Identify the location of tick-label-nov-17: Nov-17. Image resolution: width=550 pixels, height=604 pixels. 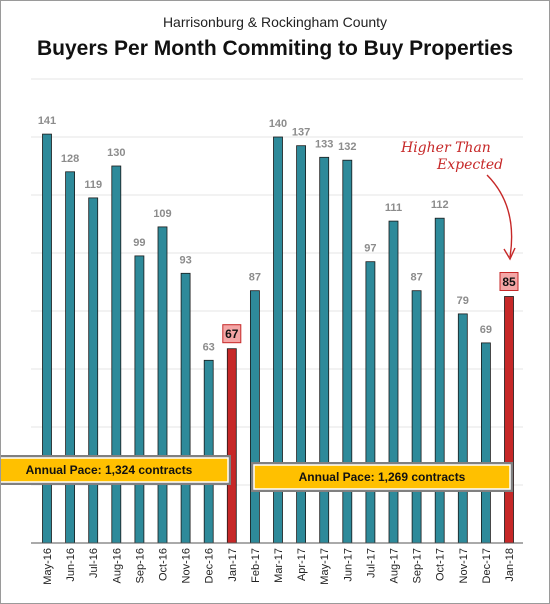
(464, 565).